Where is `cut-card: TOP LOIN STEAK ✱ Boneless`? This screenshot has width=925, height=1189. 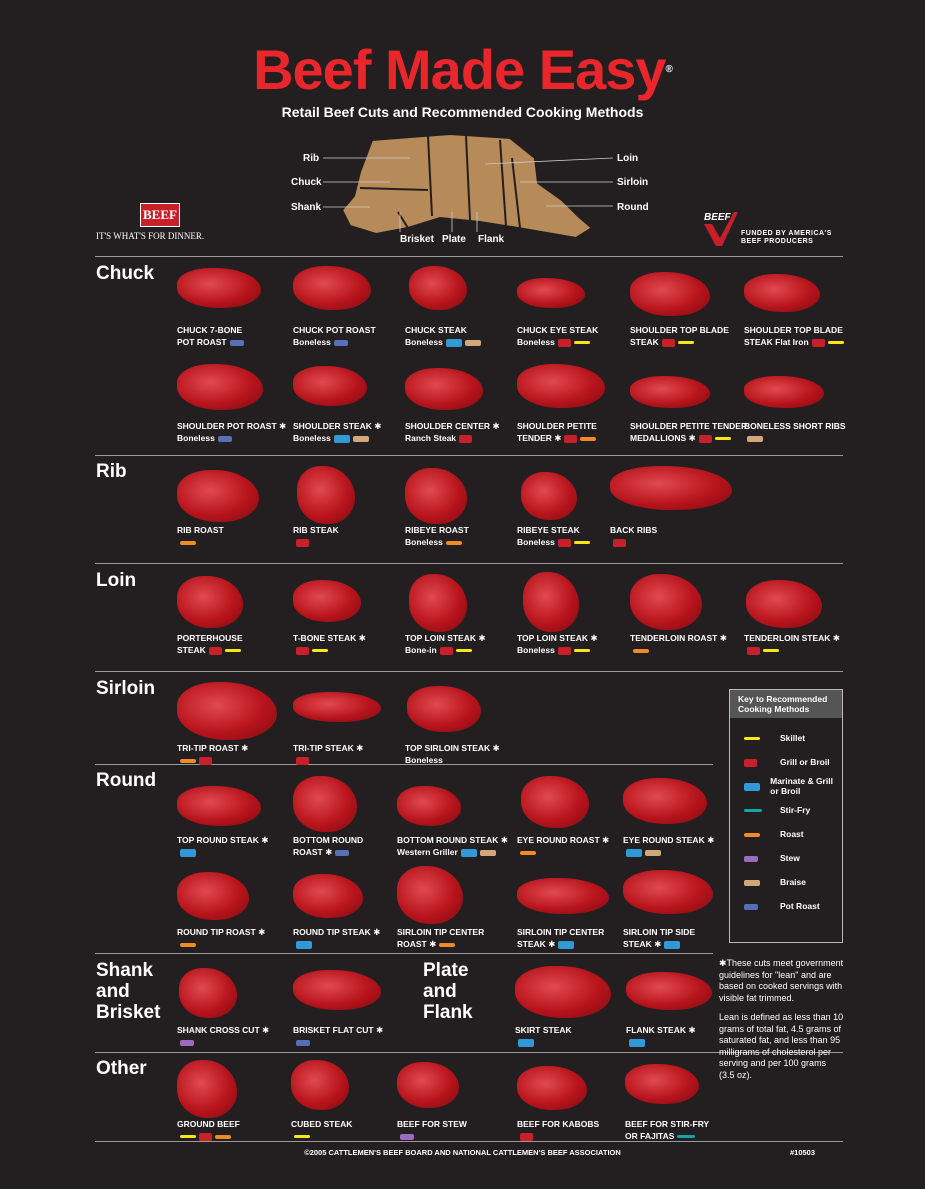
cut-card: TOP LOIN STEAK ✱ Boneless is located at coordinates (573, 613).